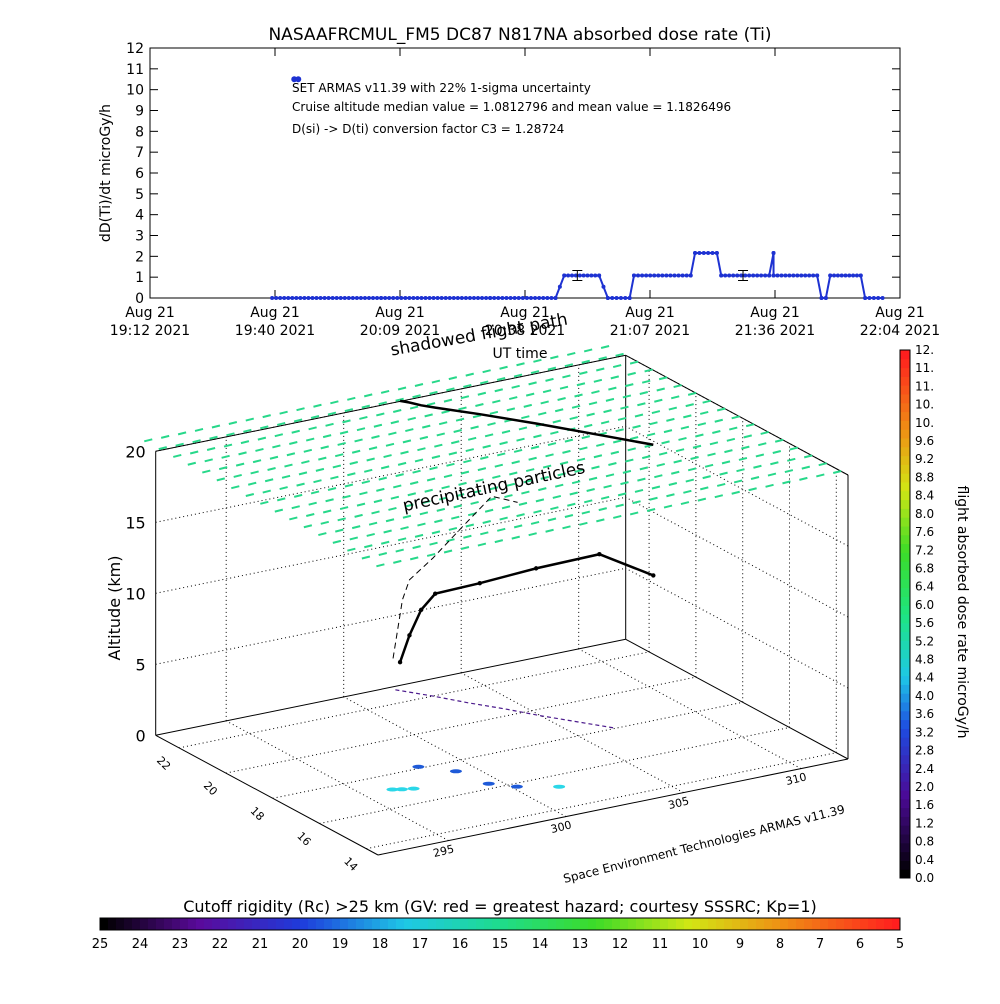  Describe the element at coordinates (140, 944) in the screenshot. I see `bottom-colorbar-tick: 24` at that location.